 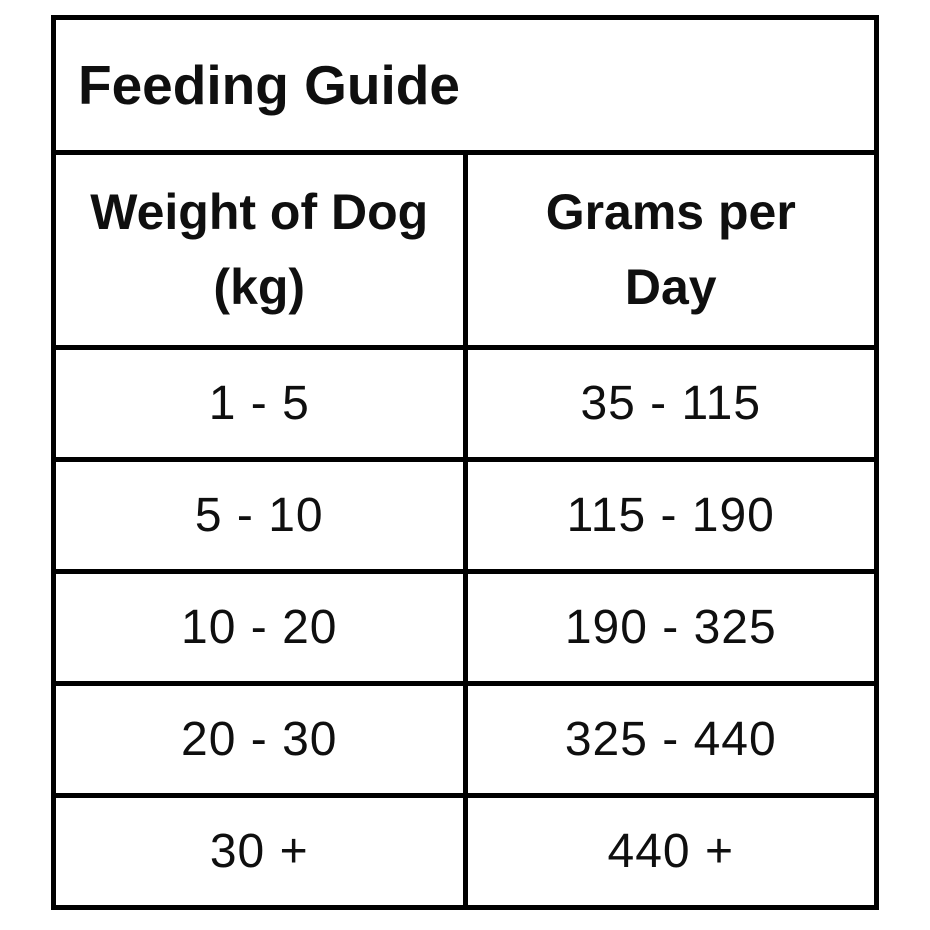 What do you see at coordinates (259, 287) in the screenshot?
I see `column-header-weight-line2: (kg)` at bounding box center [259, 287].